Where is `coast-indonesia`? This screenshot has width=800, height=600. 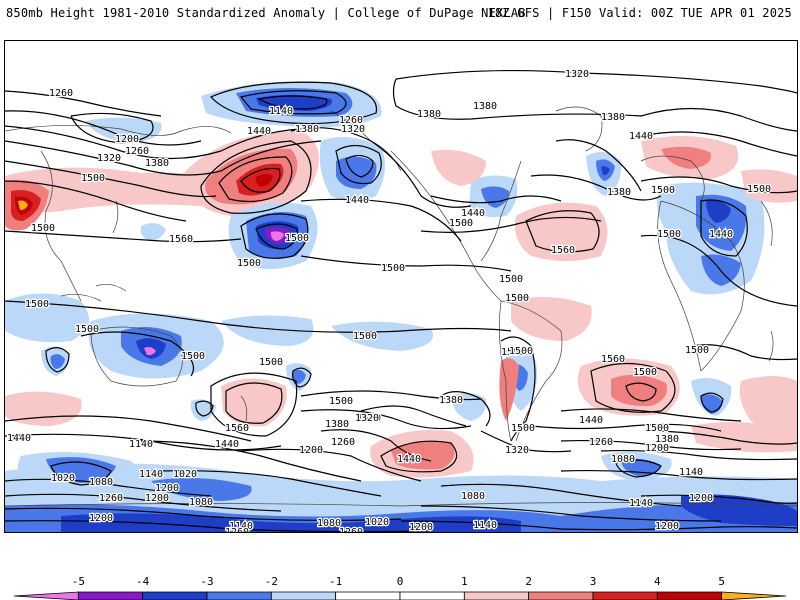 coast-indonesia is located at coordinates (93, 293).